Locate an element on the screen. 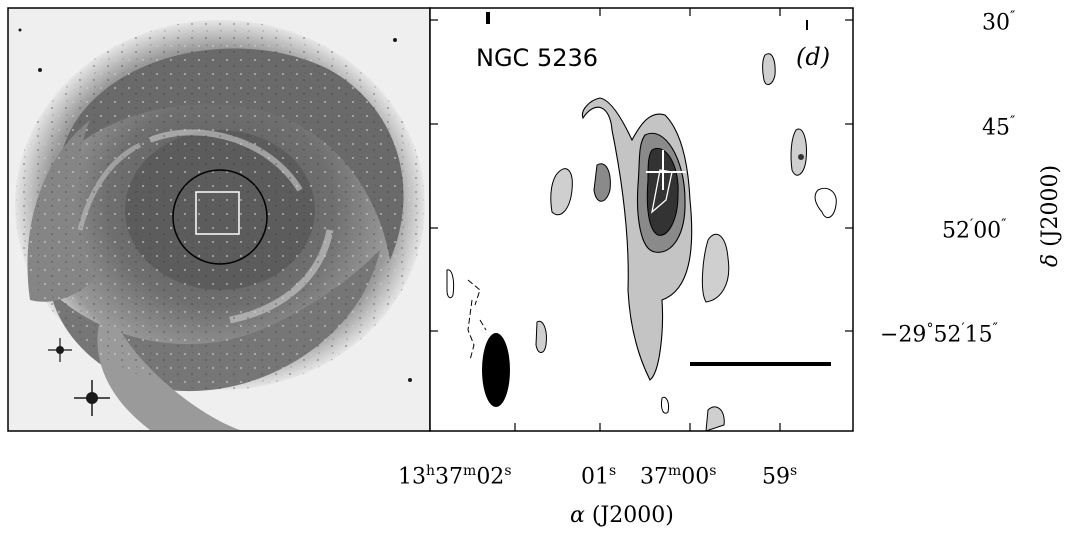 The image size is (1073, 539). dec-tick-label-3: 52′00″ is located at coordinates (974, 230).